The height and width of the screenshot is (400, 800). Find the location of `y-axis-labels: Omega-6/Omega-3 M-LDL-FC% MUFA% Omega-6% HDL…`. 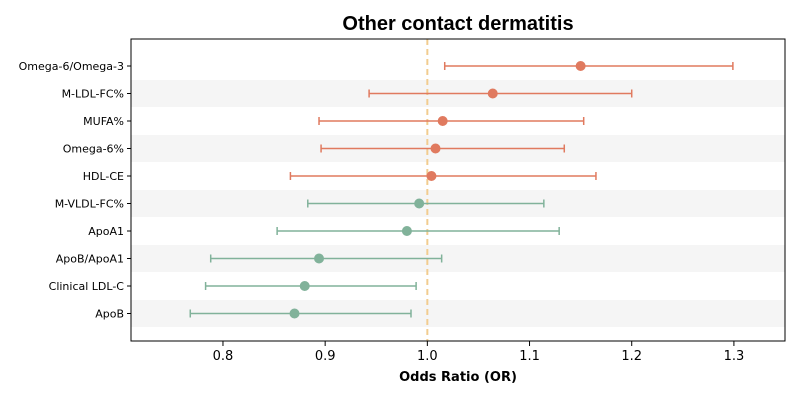

y-axis-labels: Omega-6/Omega-3 M-LDL-FC% MUFA% Omega-6% HDL… is located at coordinates (75, 190).